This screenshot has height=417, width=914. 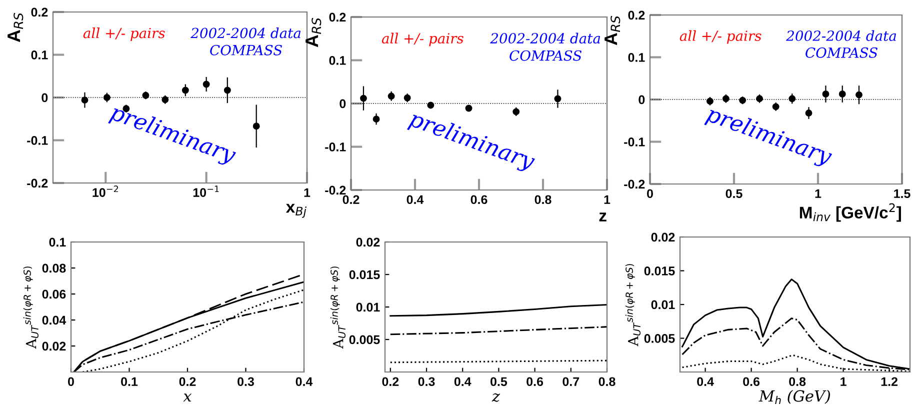 What do you see at coordinates (296, 211) in the screenshot?
I see `x-axis-title: x$_{Bj}$` at bounding box center [296, 211].